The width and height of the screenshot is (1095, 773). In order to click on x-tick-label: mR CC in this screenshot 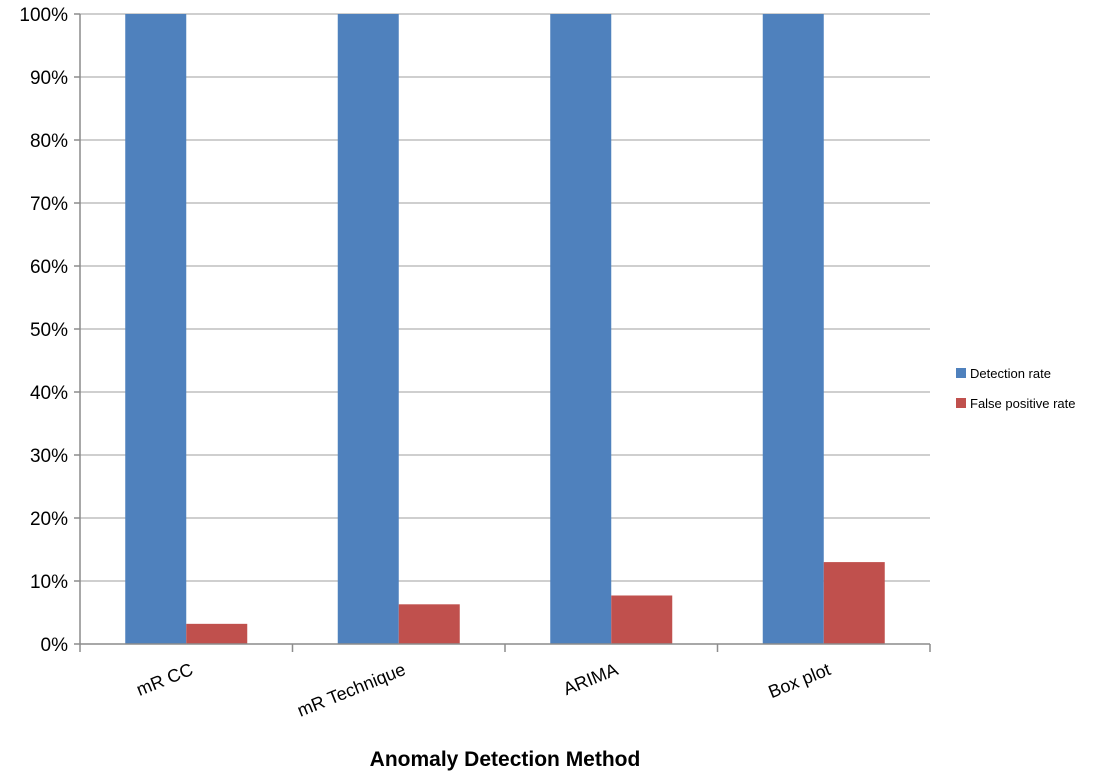, I will do `click(165, 679)`.